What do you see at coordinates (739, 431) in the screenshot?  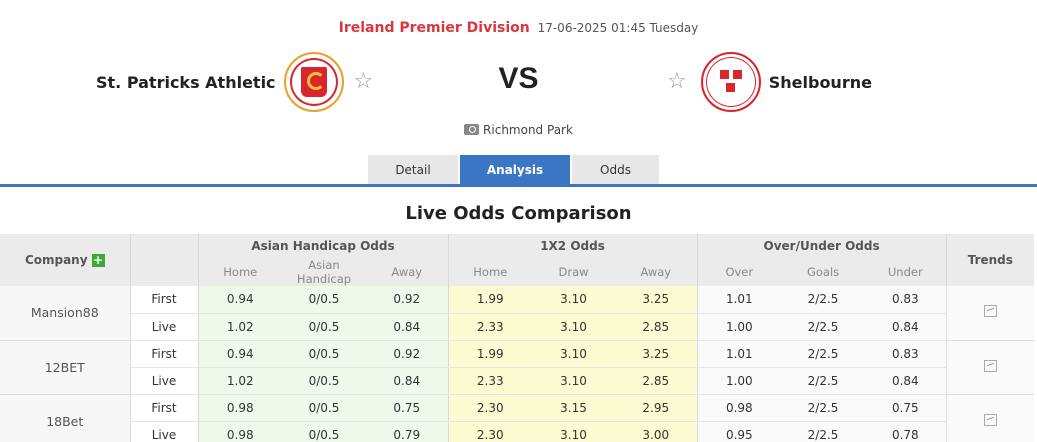 I see `ou-over: 0.95` at bounding box center [739, 431].